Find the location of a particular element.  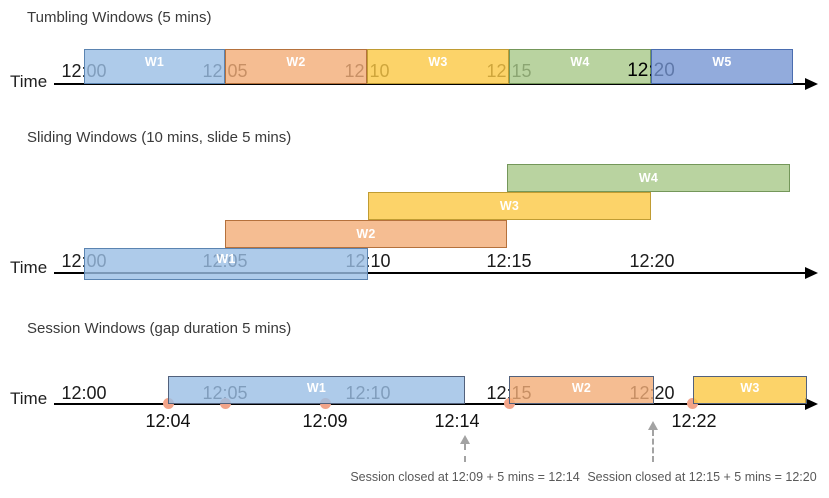

tick-label: 12:00 is located at coordinates (84, 393).